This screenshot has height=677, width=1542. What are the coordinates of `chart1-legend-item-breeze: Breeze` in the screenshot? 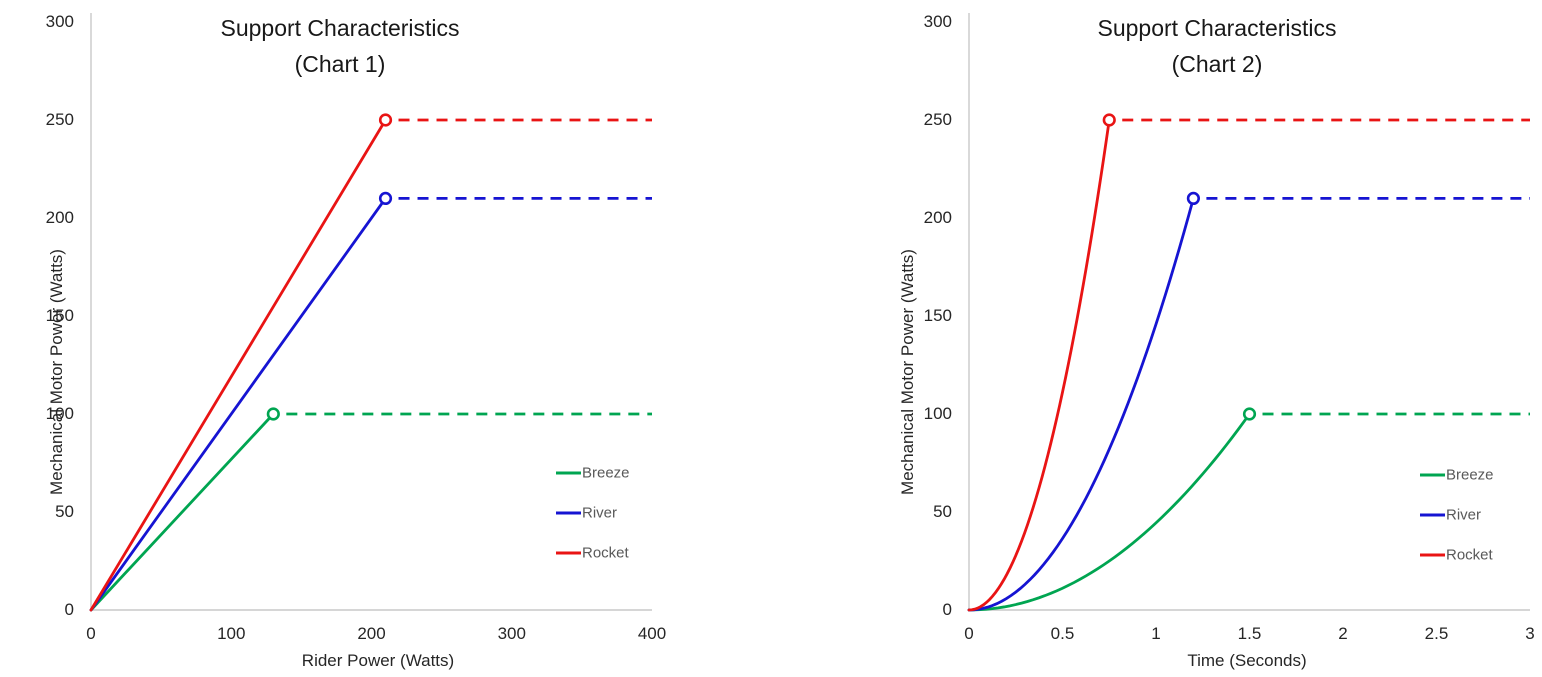 It's located at (593, 473).